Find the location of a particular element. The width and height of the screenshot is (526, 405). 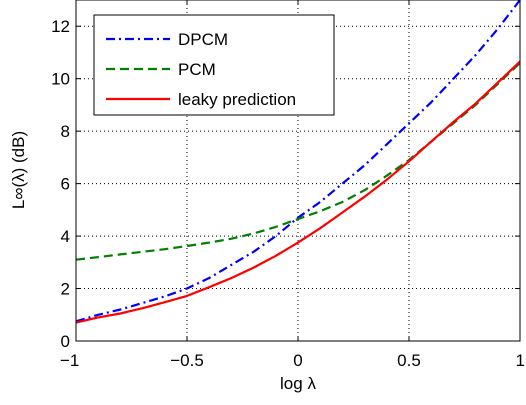

y-tick-label: 6 is located at coordinates (65, 184).